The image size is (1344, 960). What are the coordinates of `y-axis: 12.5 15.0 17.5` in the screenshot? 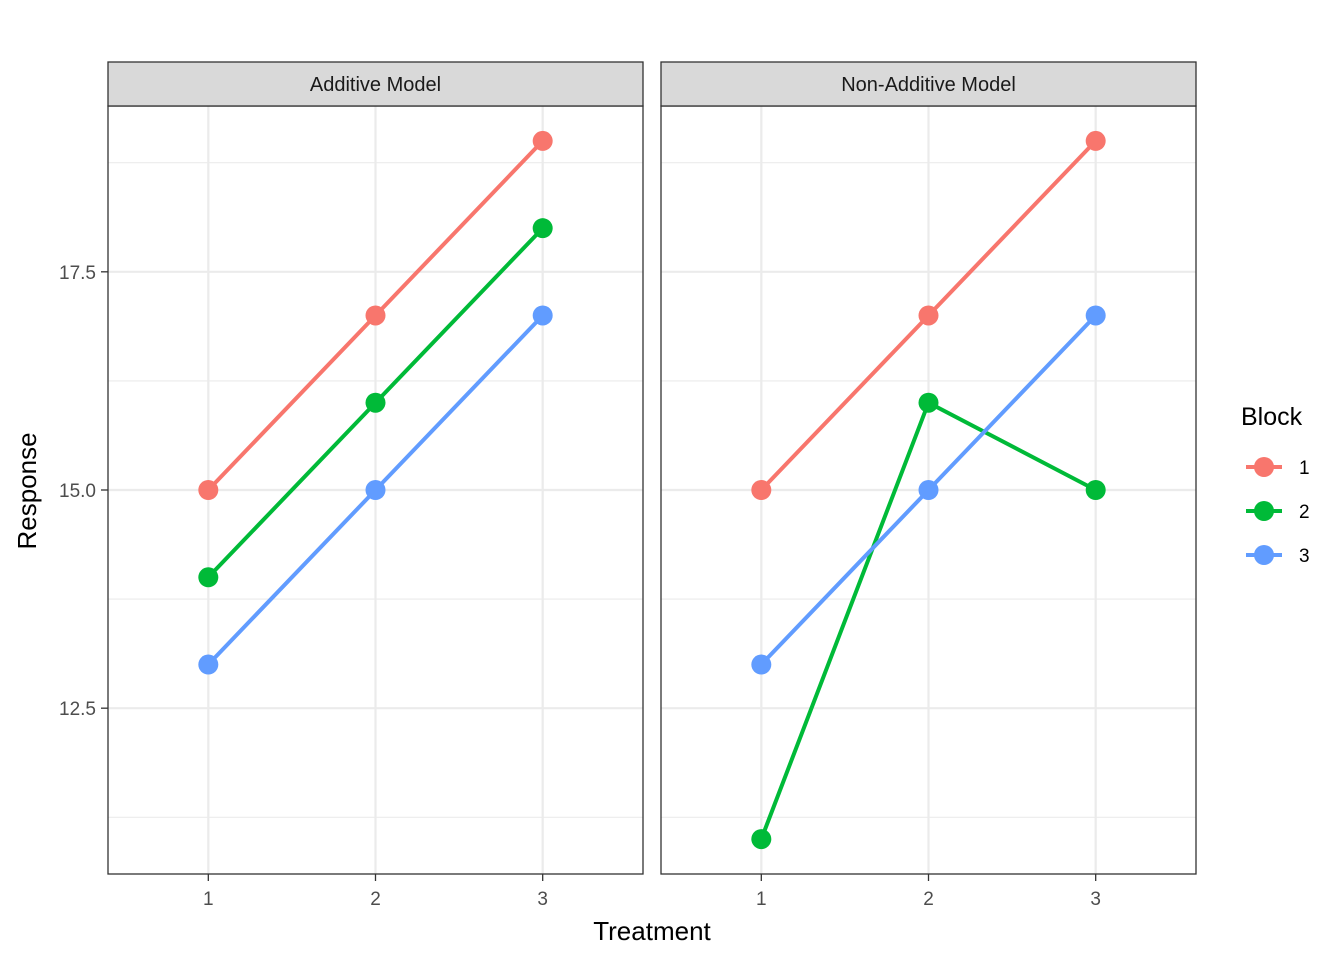 It's located at (83, 491).